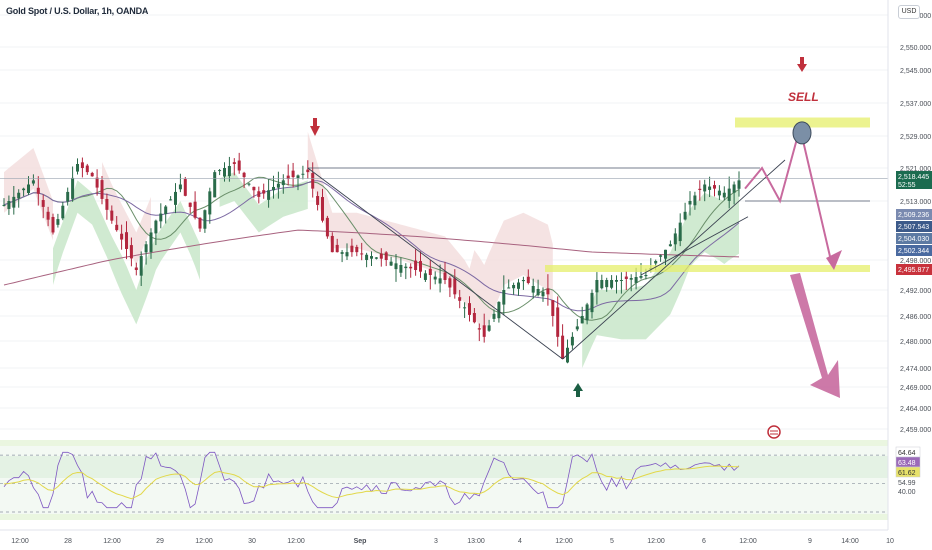  What do you see at coordinates (915, 169) in the screenshot?
I see `price-tick-label: 2,521.000` at bounding box center [915, 169].